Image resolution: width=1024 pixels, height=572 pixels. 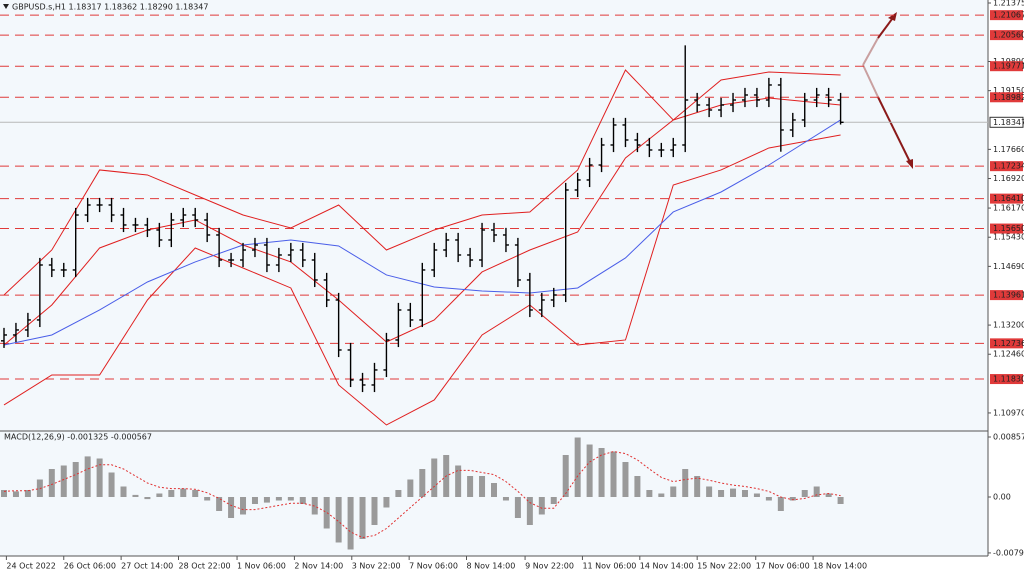 I want to click on x-tick-label: 1 Nov 06:00, so click(x=261, y=566).